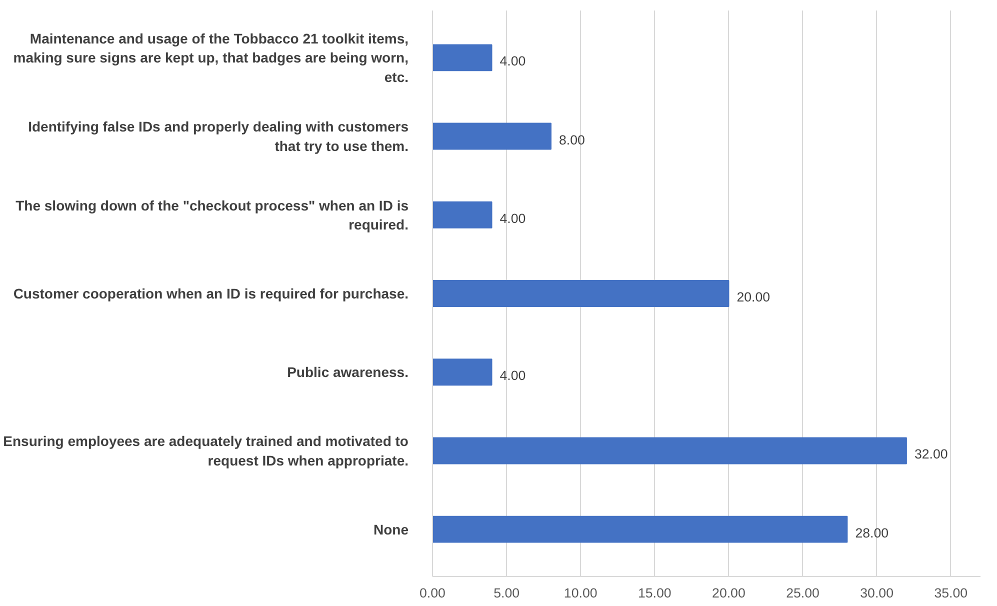  What do you see at coordinates (581, 593) in the screenshot?
I see `x-tick-label: 10.00` at bounding box center [581, 593].